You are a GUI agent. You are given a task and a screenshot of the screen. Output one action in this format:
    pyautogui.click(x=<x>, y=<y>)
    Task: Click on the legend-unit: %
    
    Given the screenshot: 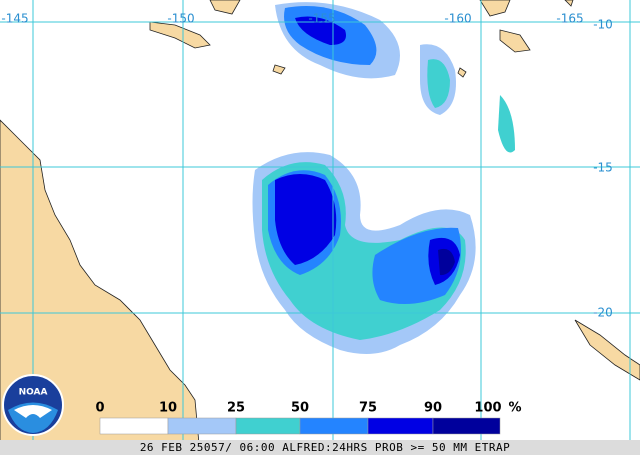 What is the action you would take?
    pyautogui.click(x=514, y=408)
    